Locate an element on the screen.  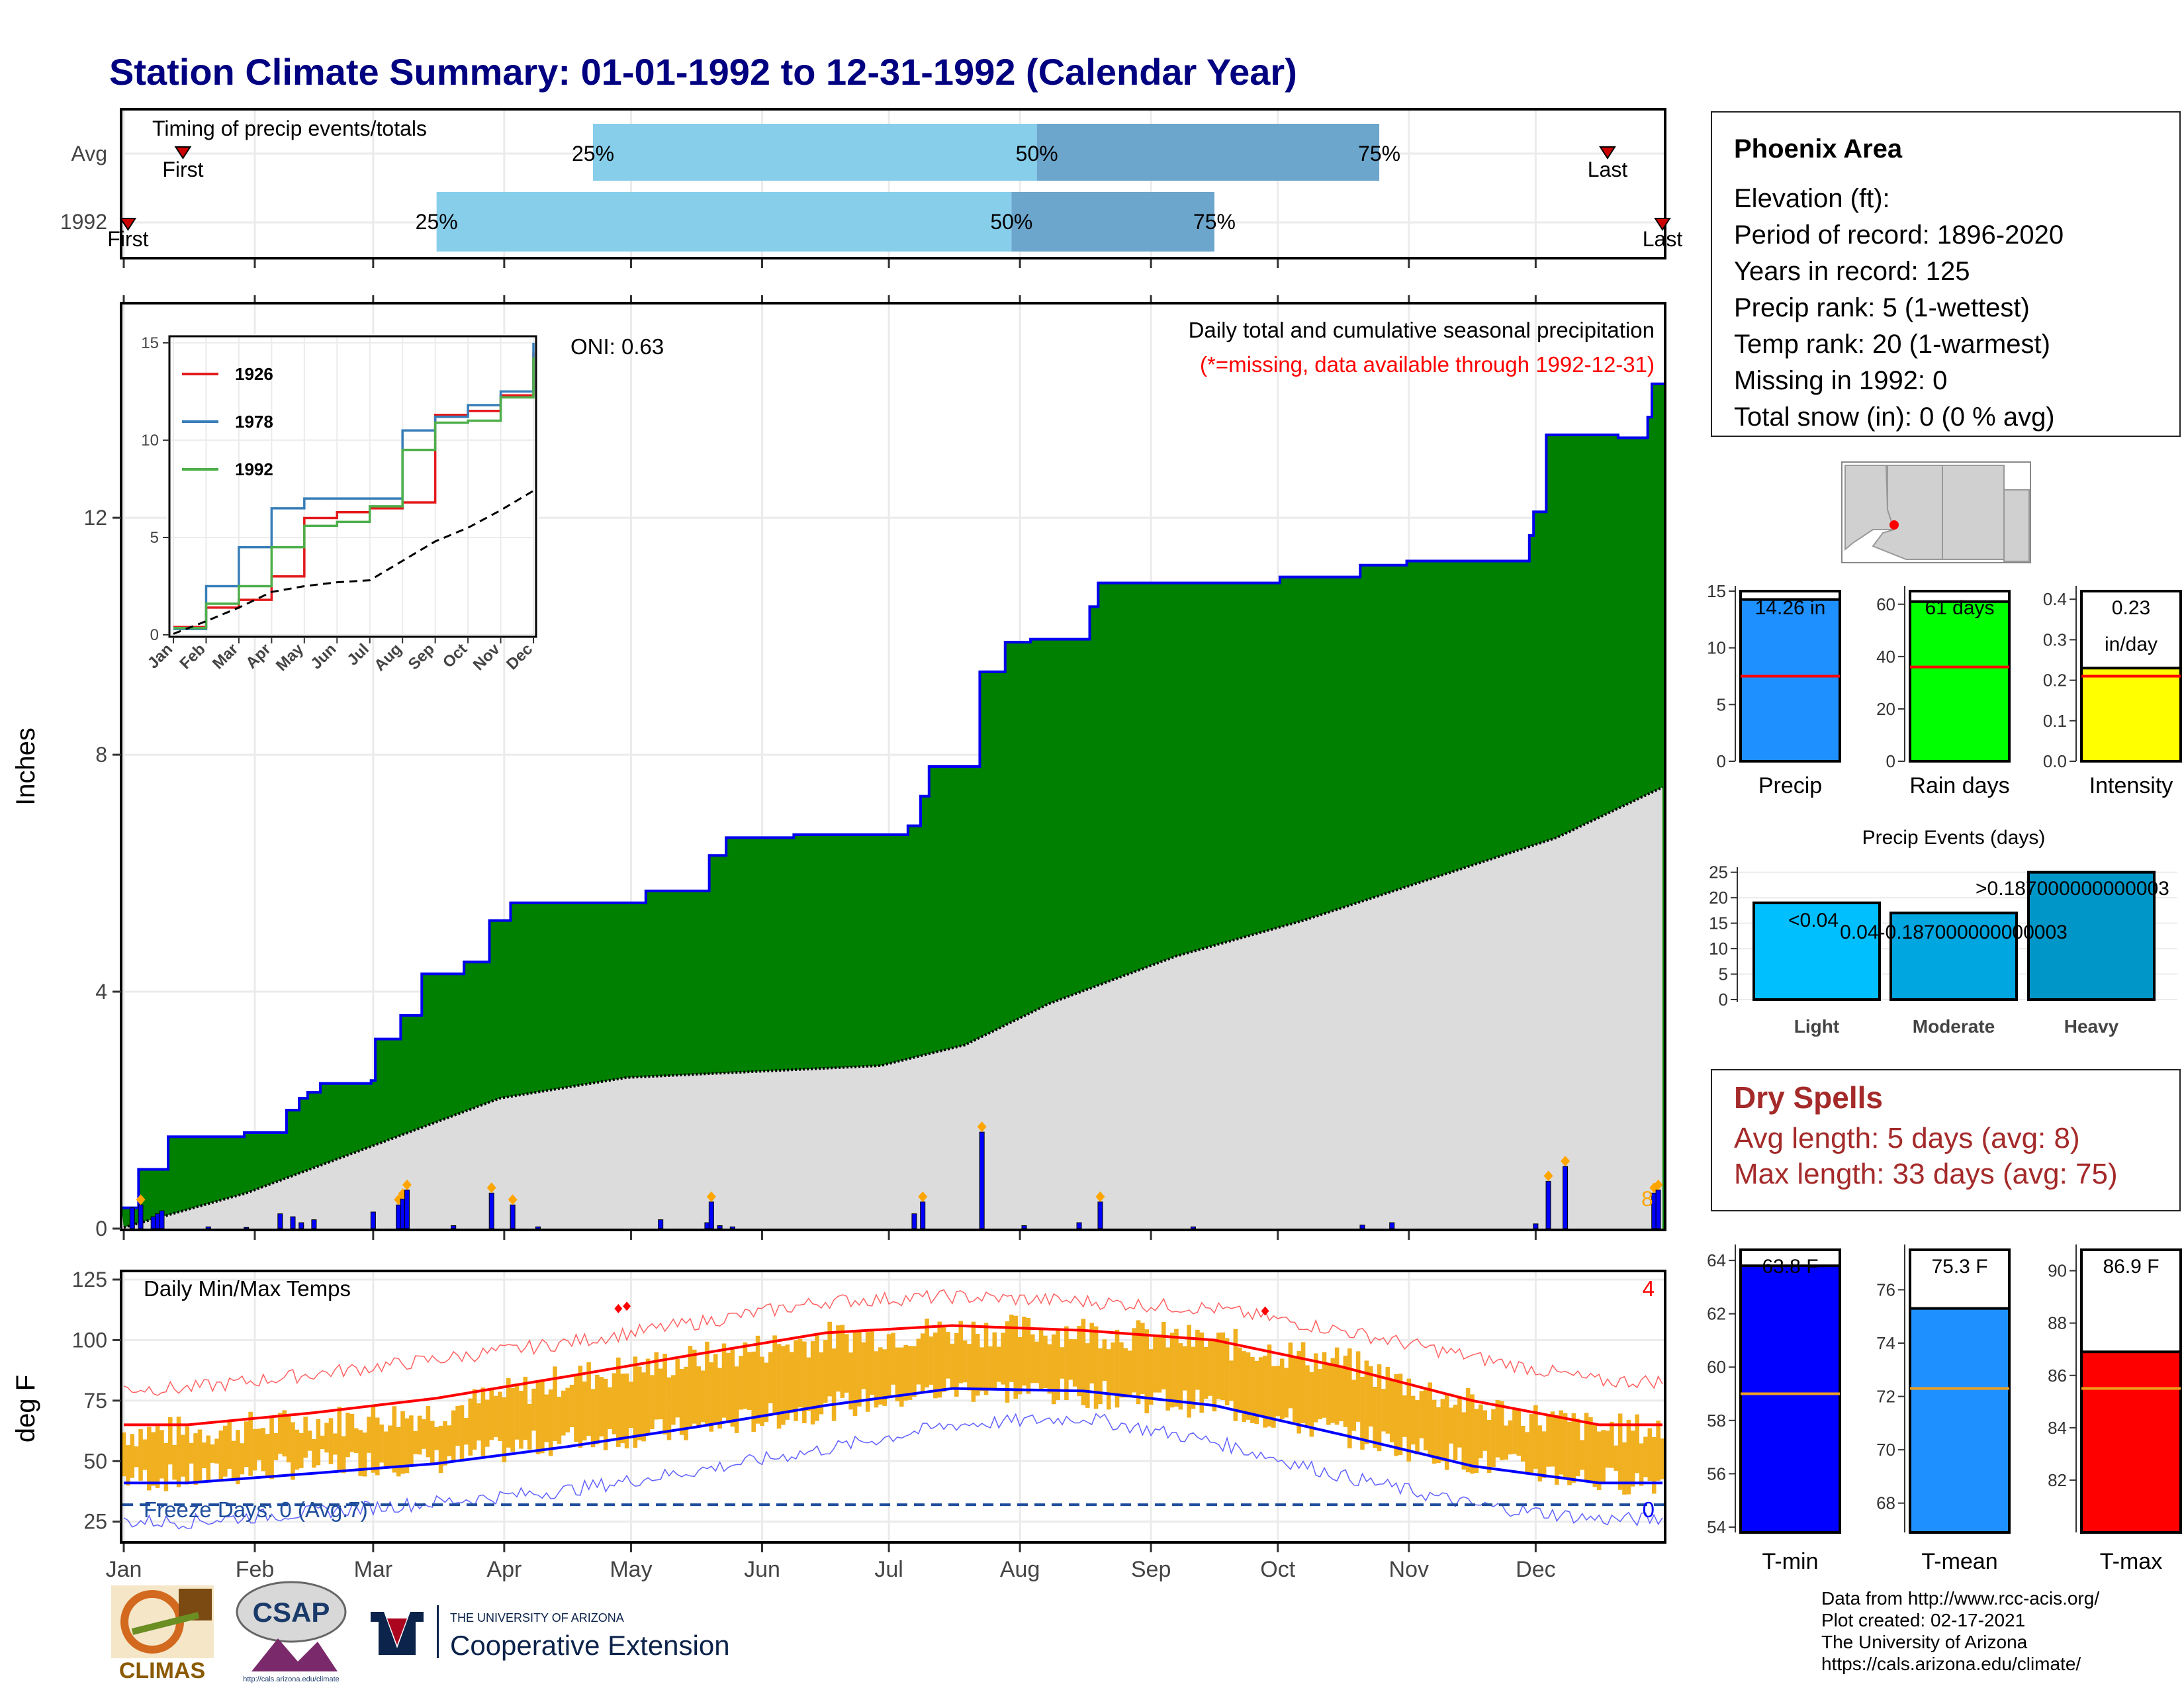
inset-x-tick-label: Nov is located at coordinates (487, 657).